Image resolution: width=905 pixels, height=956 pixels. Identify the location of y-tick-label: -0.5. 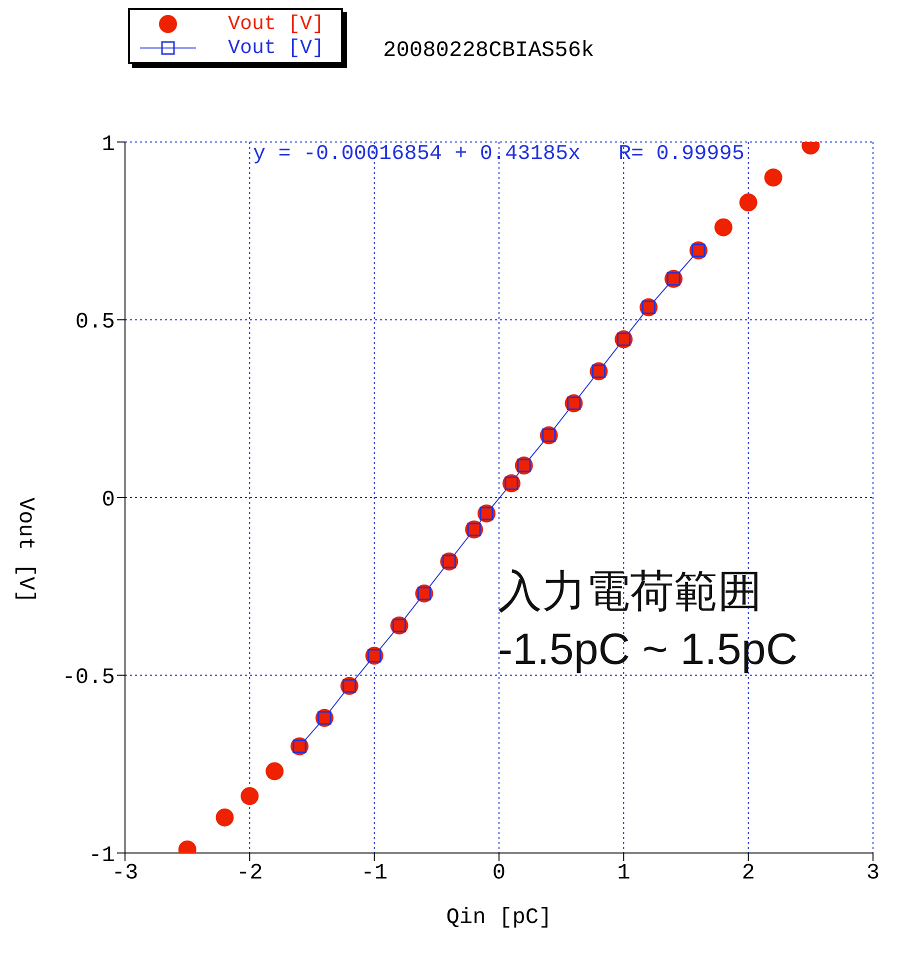
(88, 677).